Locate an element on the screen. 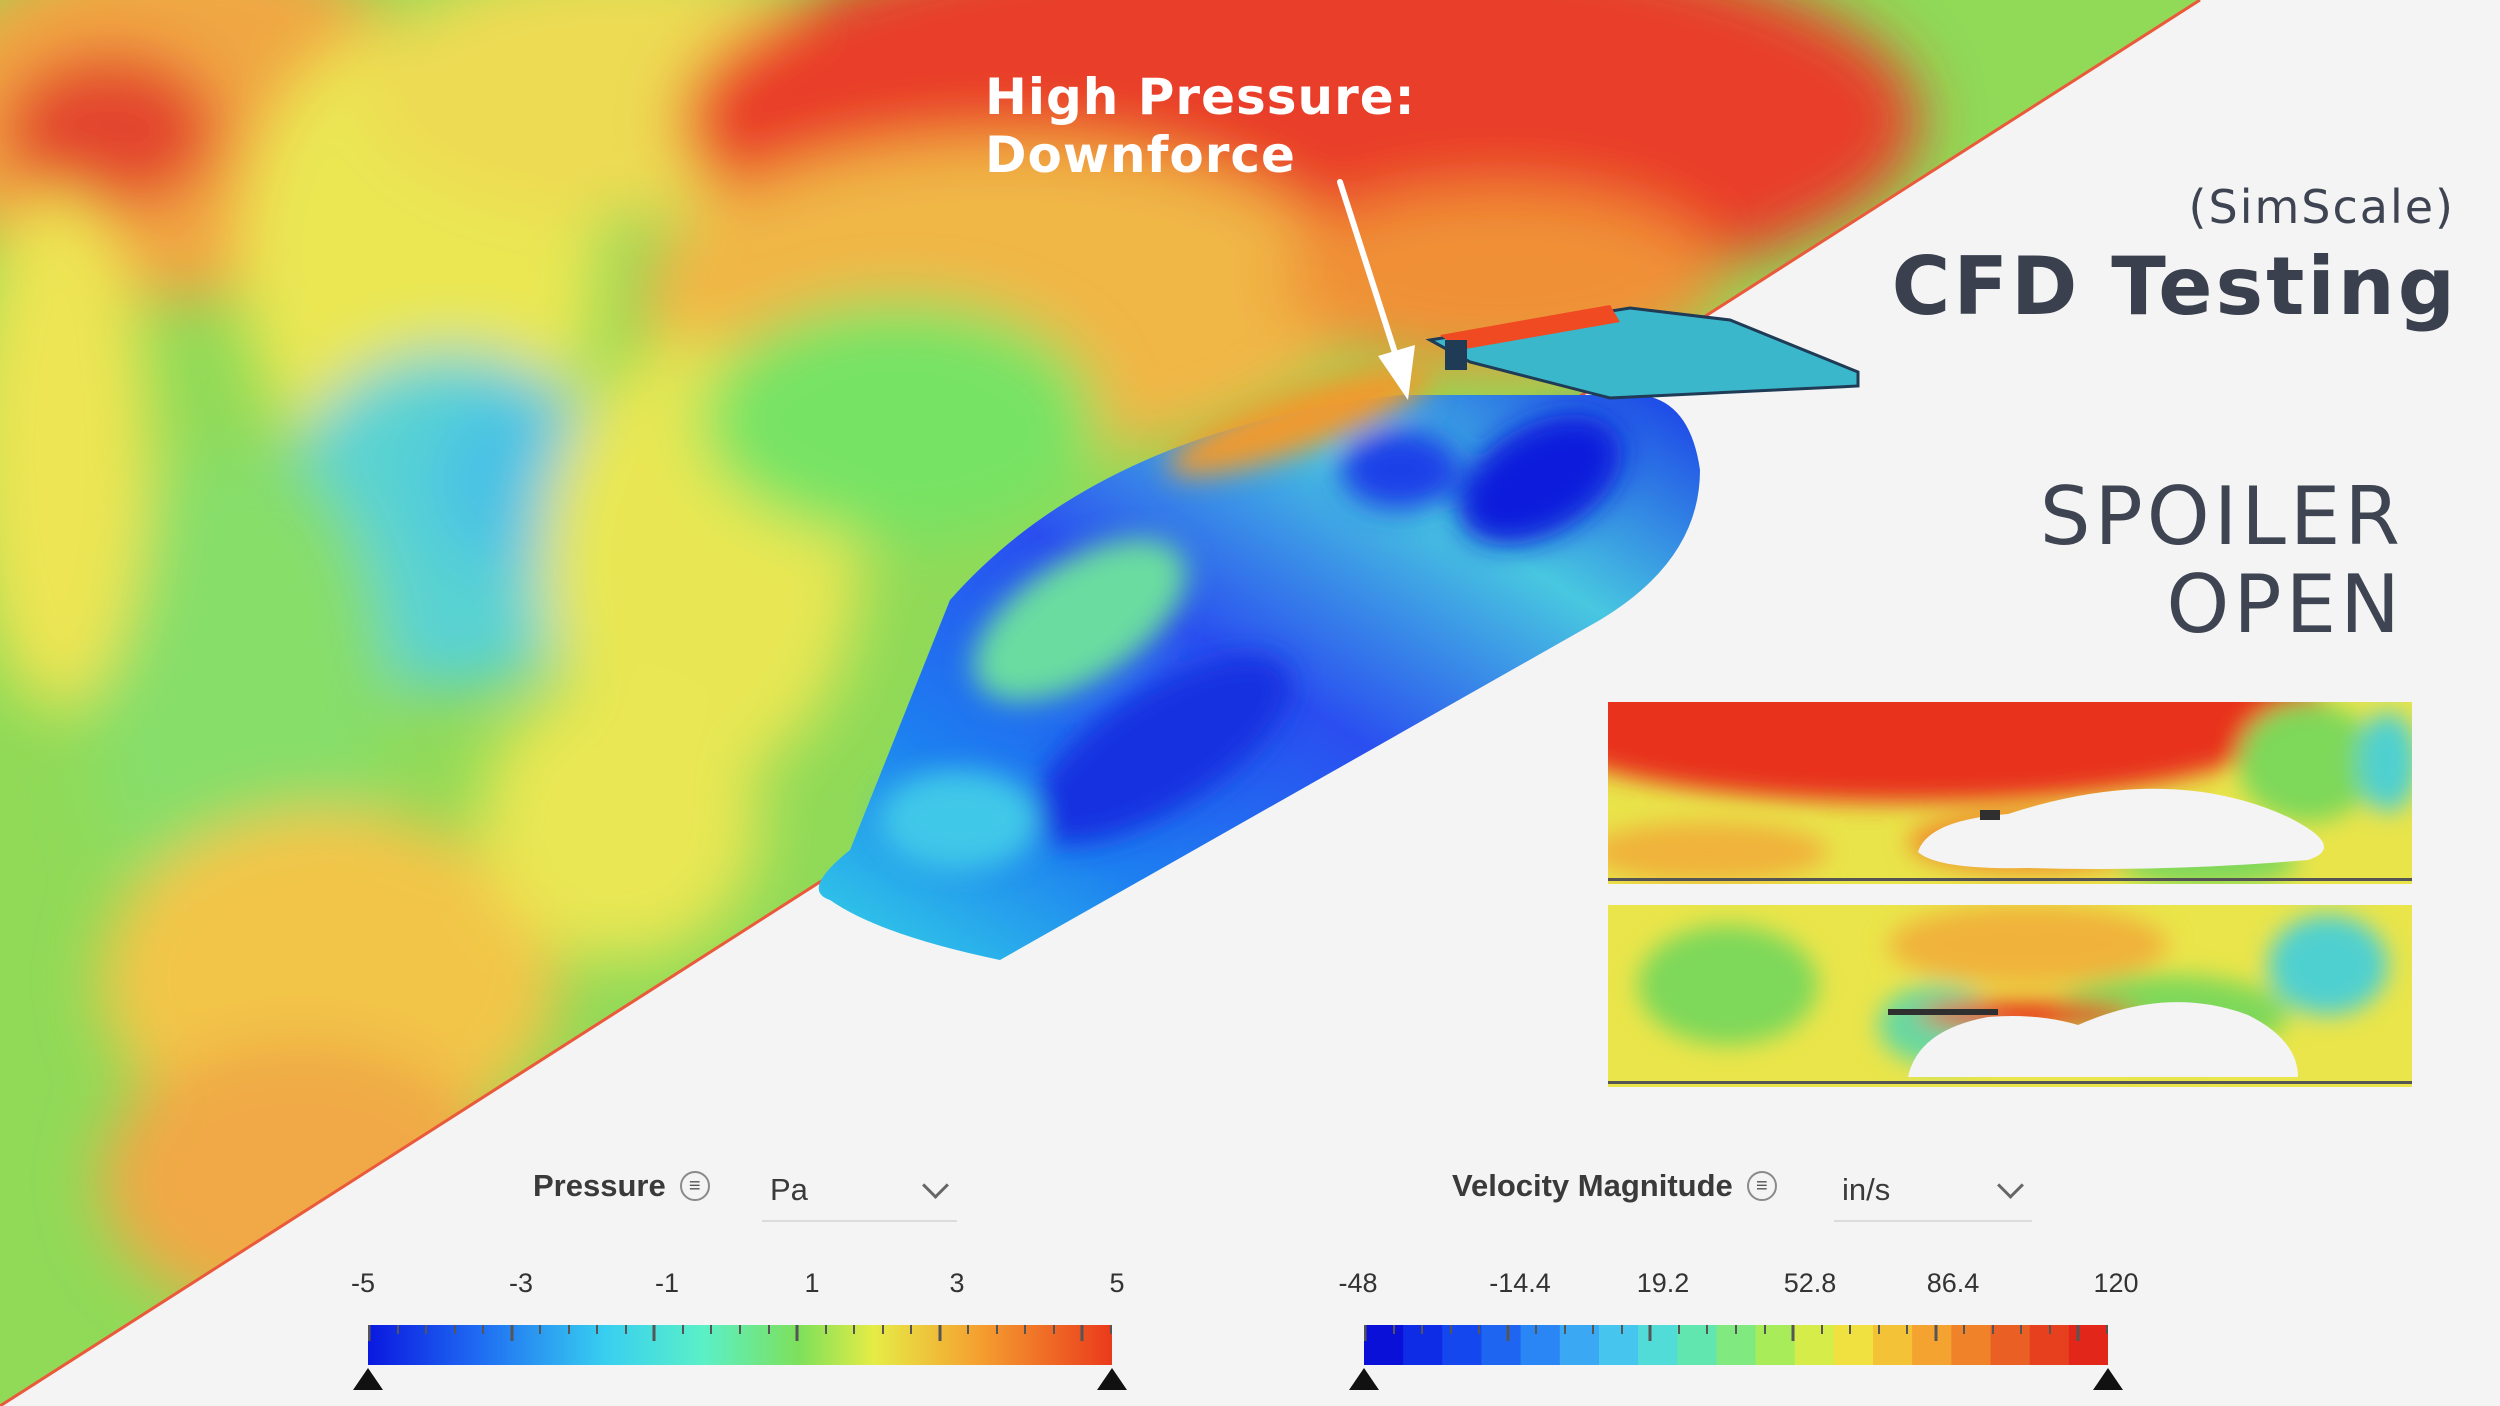 The image size is (2500, 1406). velocity-unit-select: in/s is located at coordinates (1933, 1191).